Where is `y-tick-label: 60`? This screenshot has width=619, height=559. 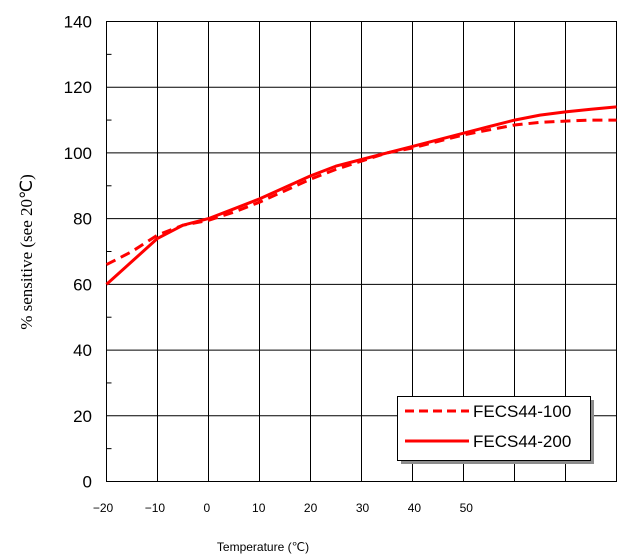
y-tick-label: 60 is located at coordinates (82, 284).